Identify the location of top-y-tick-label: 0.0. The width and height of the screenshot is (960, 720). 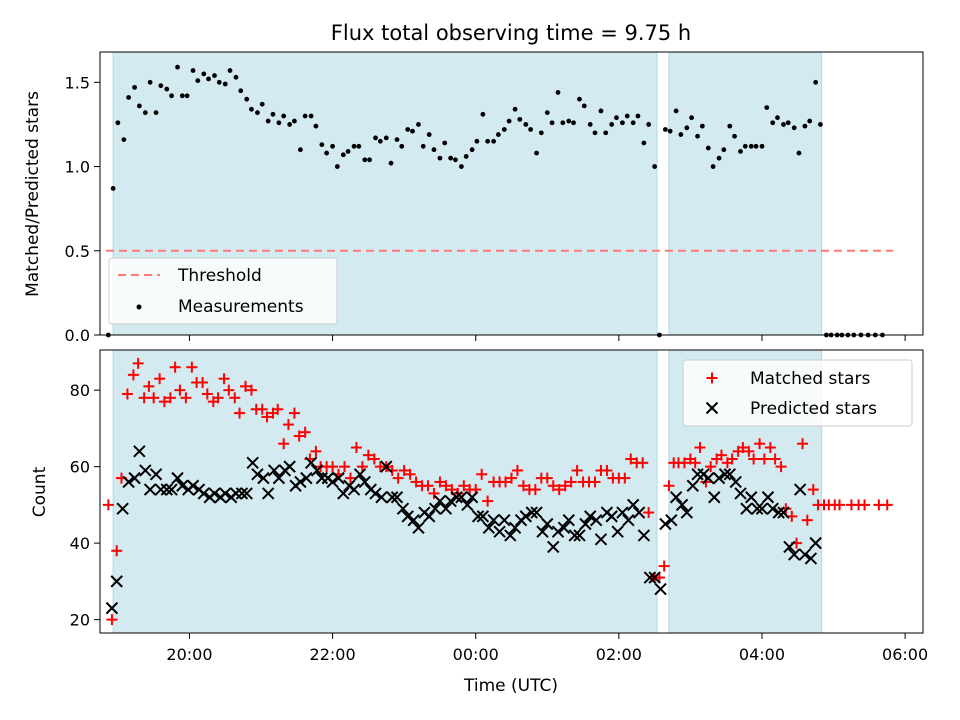
(77, 335).